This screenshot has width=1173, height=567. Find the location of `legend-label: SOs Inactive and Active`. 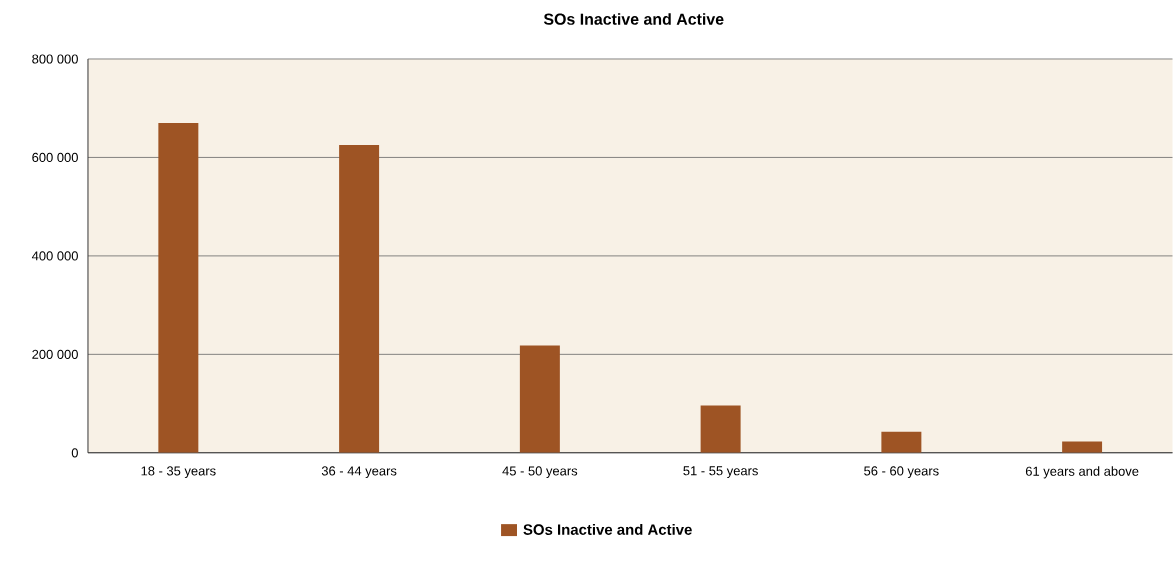

legend-label: SOs Inactive and Active is located at coordinates (607, 530).